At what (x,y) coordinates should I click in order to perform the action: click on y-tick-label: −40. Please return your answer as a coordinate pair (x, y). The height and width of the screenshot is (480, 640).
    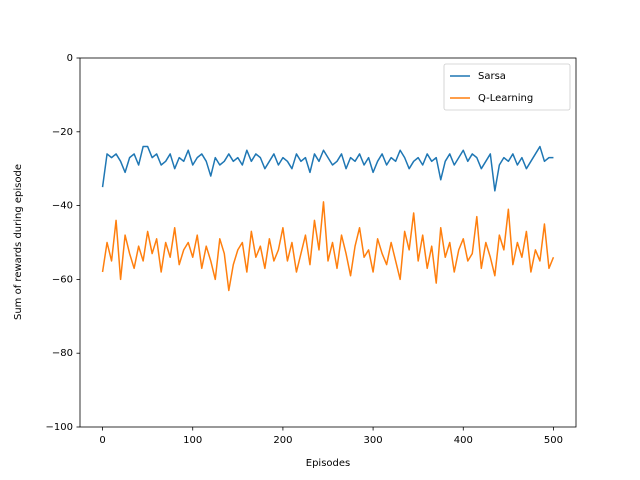
    Looking at the image, I should click on (62, 206).